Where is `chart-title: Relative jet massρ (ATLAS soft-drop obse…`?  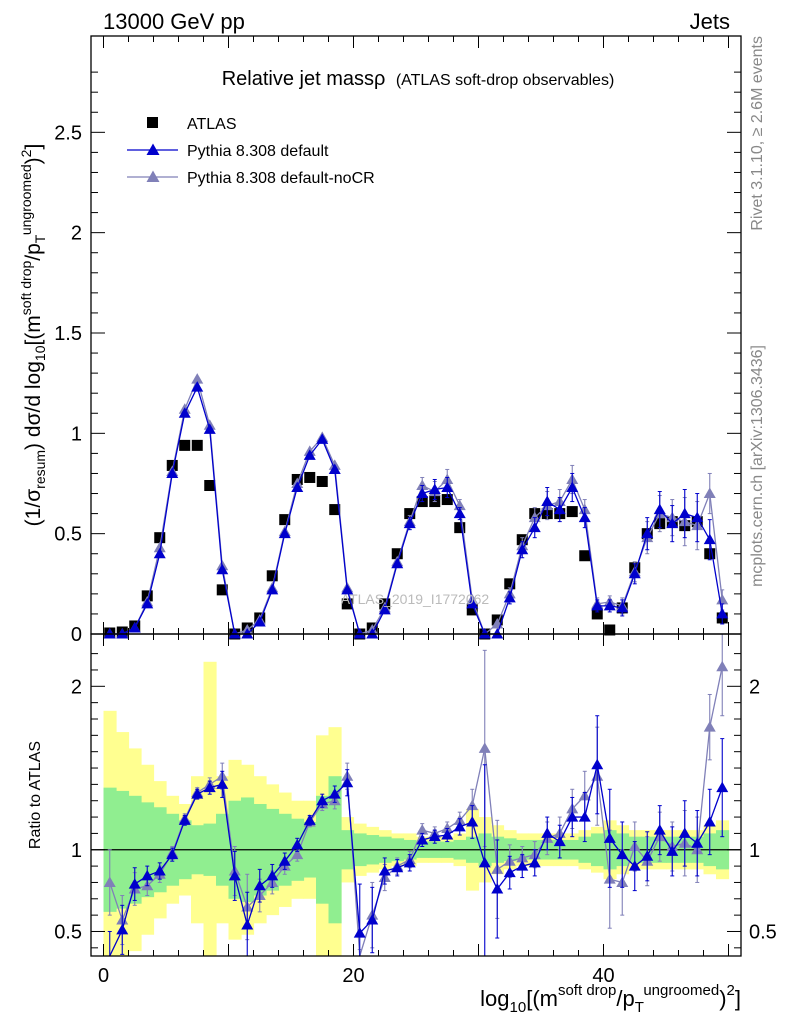 chart-title: Relative jet massρ (ATLAS soft-drop obse… is located at coordinates (418, 79).